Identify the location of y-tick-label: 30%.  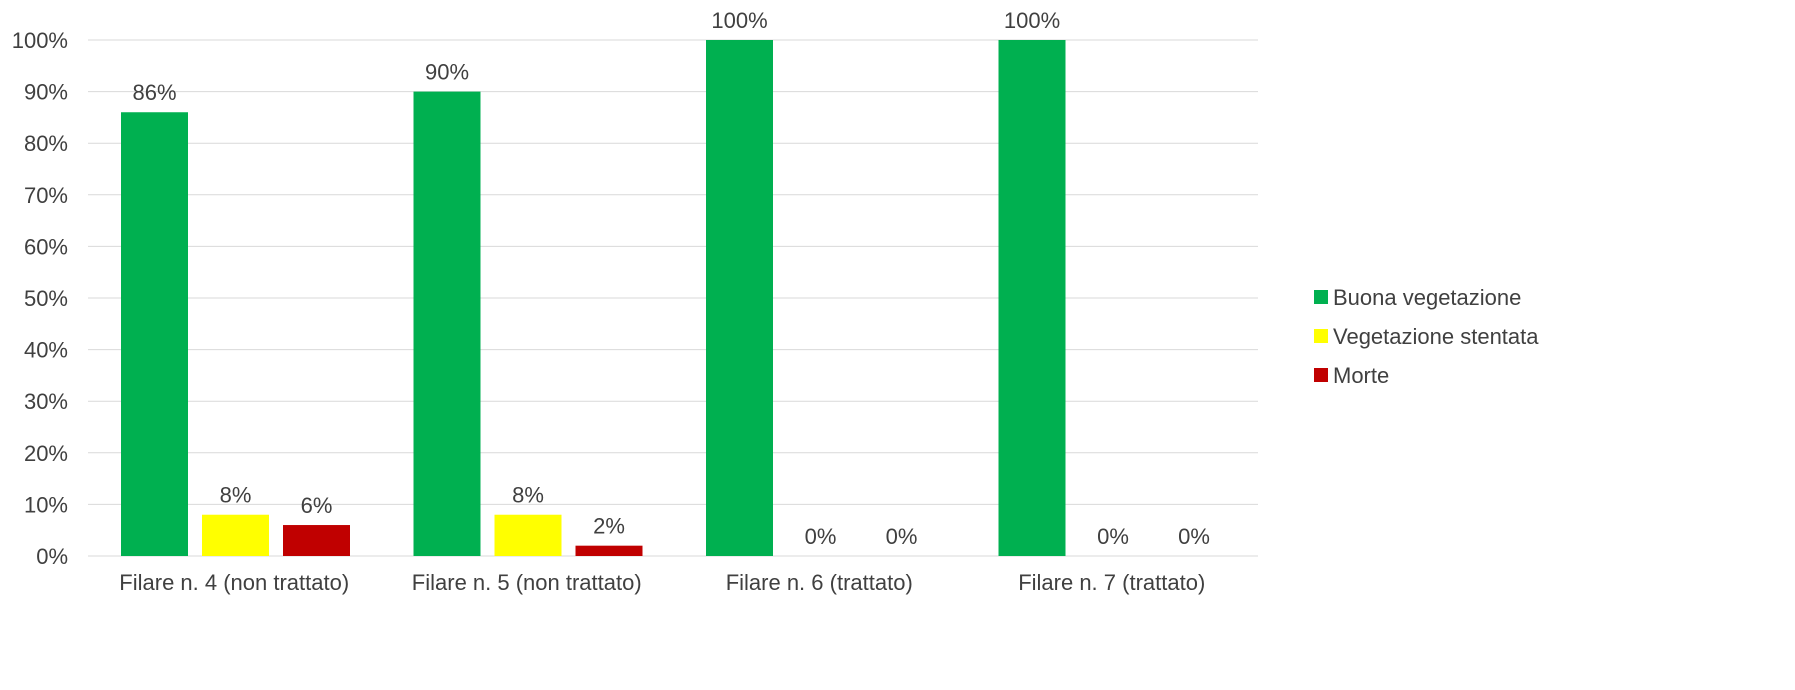
(46, 401).